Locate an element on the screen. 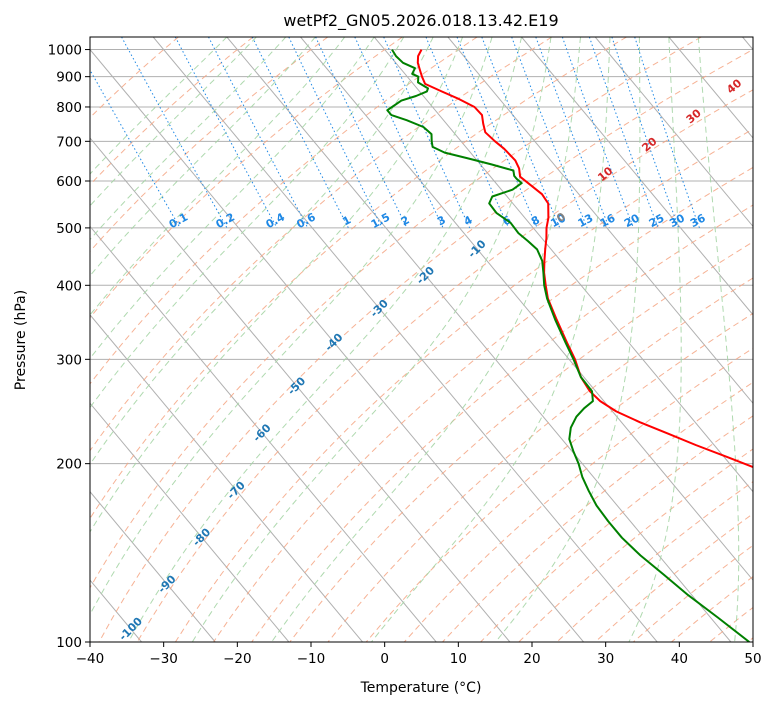 The width and height of the screenshot is (775, 708). y-axis-label: Pressure (hPa) is located at coordinates (21, 340).